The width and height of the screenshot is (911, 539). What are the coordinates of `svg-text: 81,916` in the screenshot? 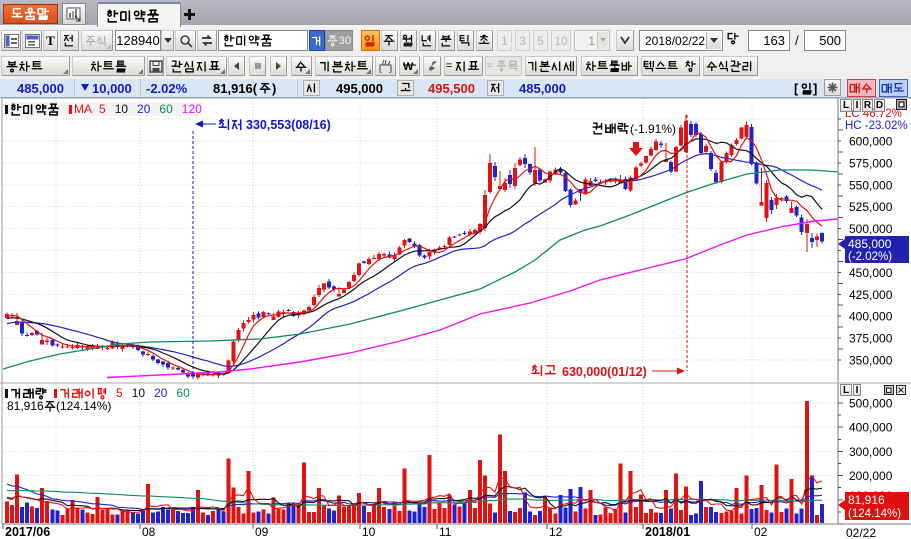 It's located at (866, 500).